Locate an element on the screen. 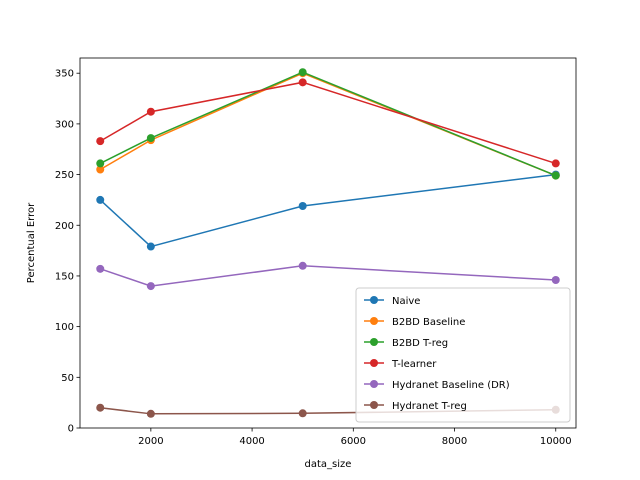  legend-box is located at coordinates (463, 355).